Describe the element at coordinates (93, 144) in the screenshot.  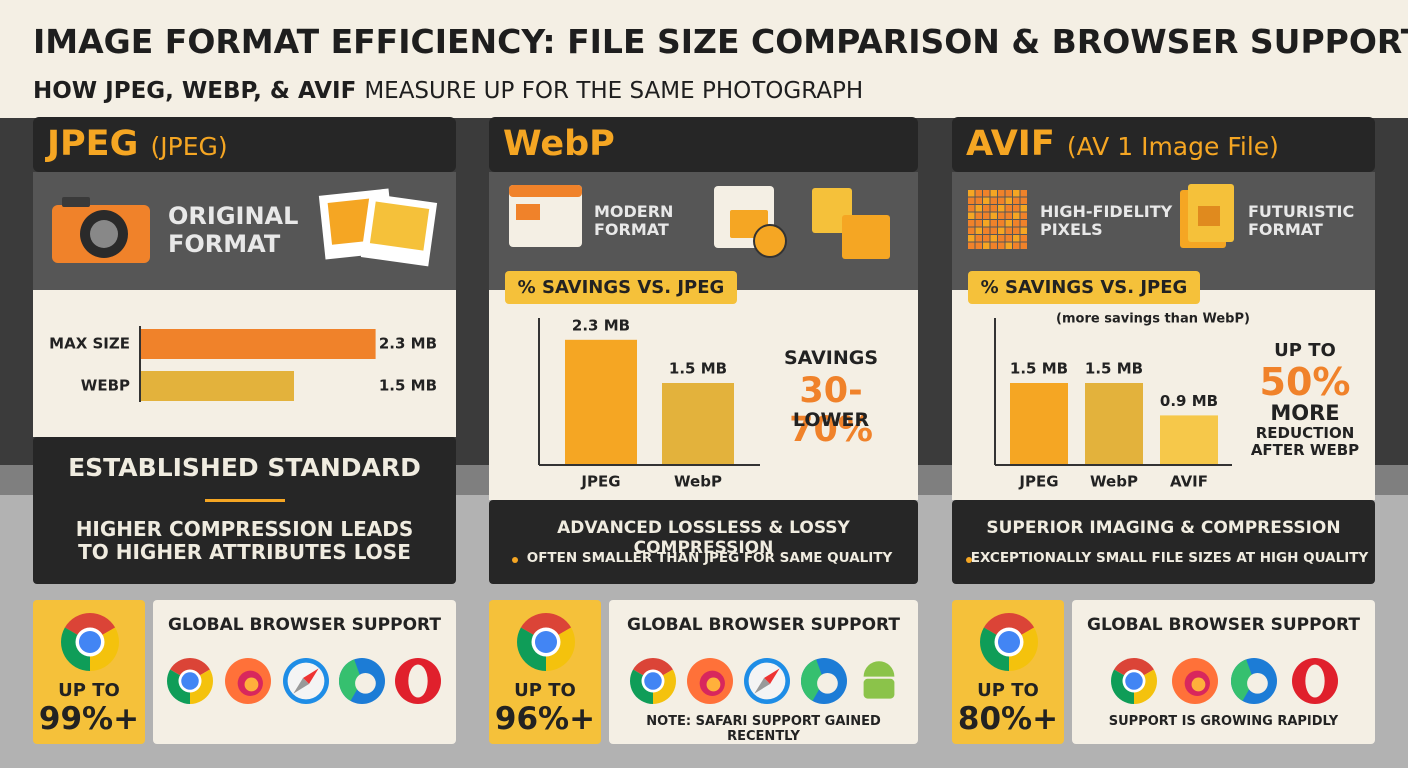
I see `format-name: JPEG` at that location.